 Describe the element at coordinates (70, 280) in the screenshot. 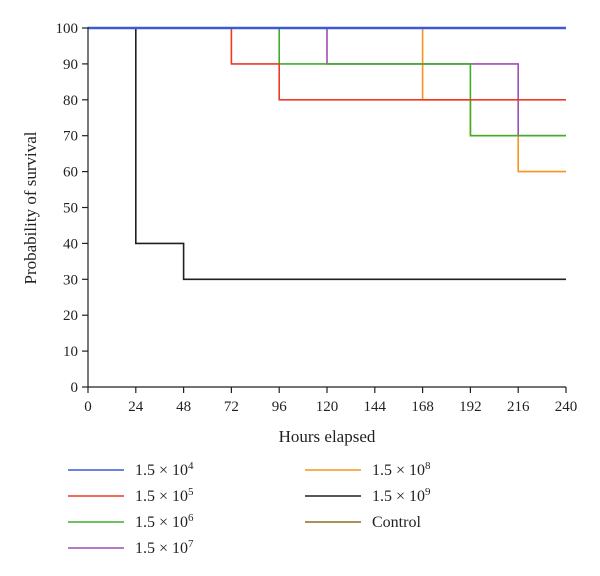

I see `y-tick-label: 30` at that location.